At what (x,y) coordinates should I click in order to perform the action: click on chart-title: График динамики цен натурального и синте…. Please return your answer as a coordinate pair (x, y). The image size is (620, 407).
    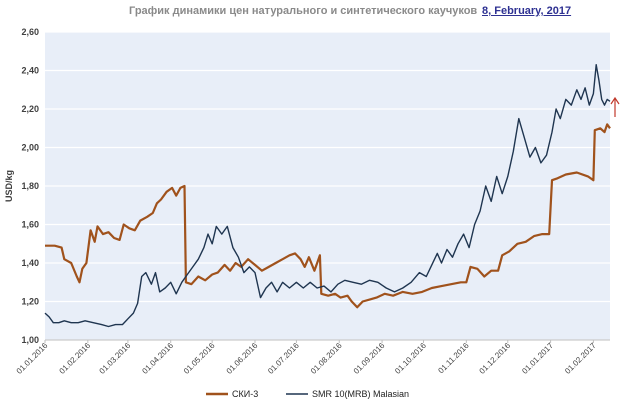
    Looking at the image, I should click on (303, 11).